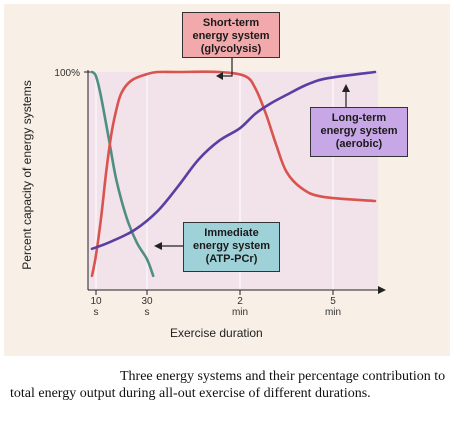 This screenshot has height=428, width=456. Describe the element at coordinates (158, 246) in the screenshot. I see `immediate-arrowhead` at that location.